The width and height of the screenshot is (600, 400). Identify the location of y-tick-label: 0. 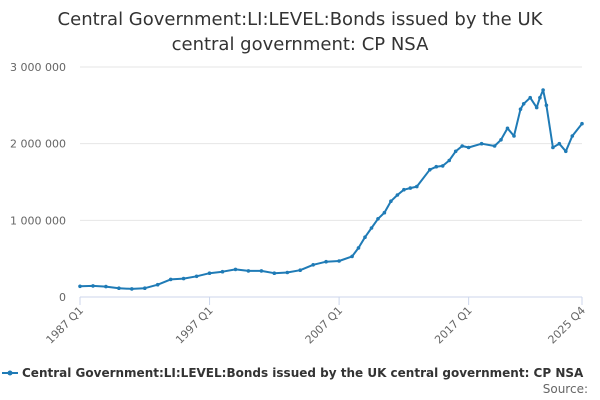
(62, 297).